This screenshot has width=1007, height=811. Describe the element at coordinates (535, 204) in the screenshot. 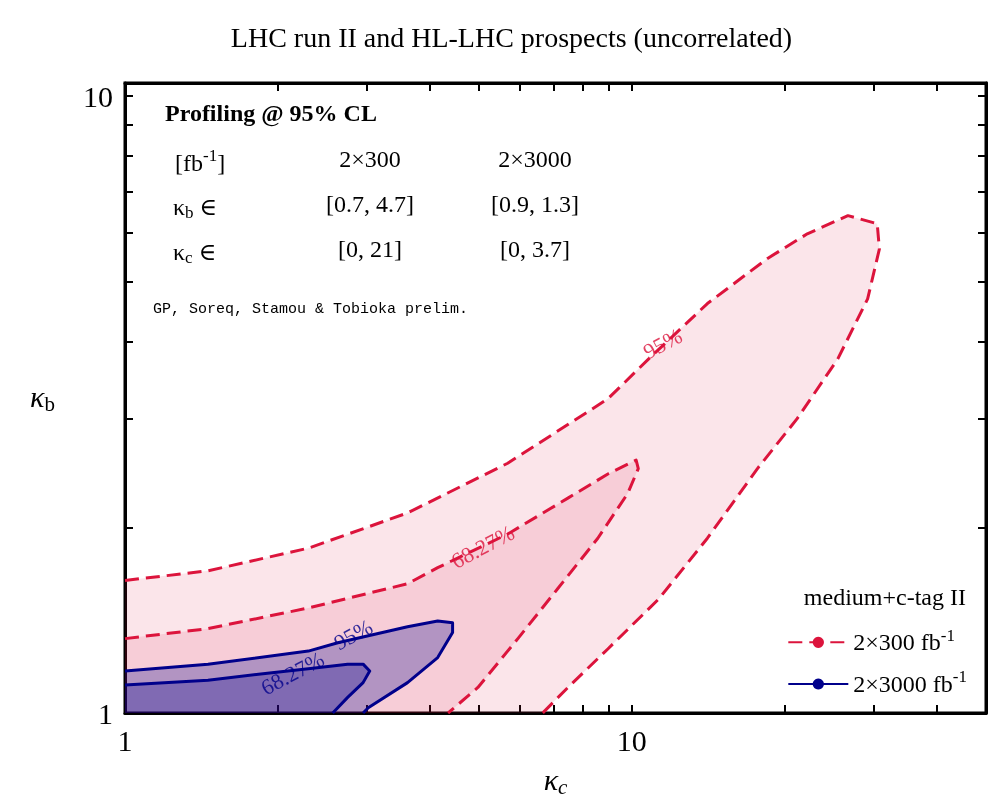

I see `annotation: [0.9, 1.3]` at that location.